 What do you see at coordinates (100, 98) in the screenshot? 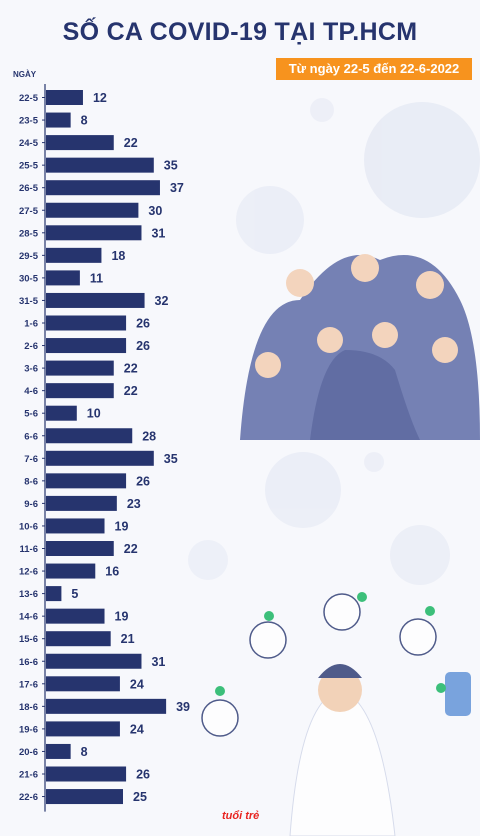
I see `value-label: 12` at bounding box center [100, 98].